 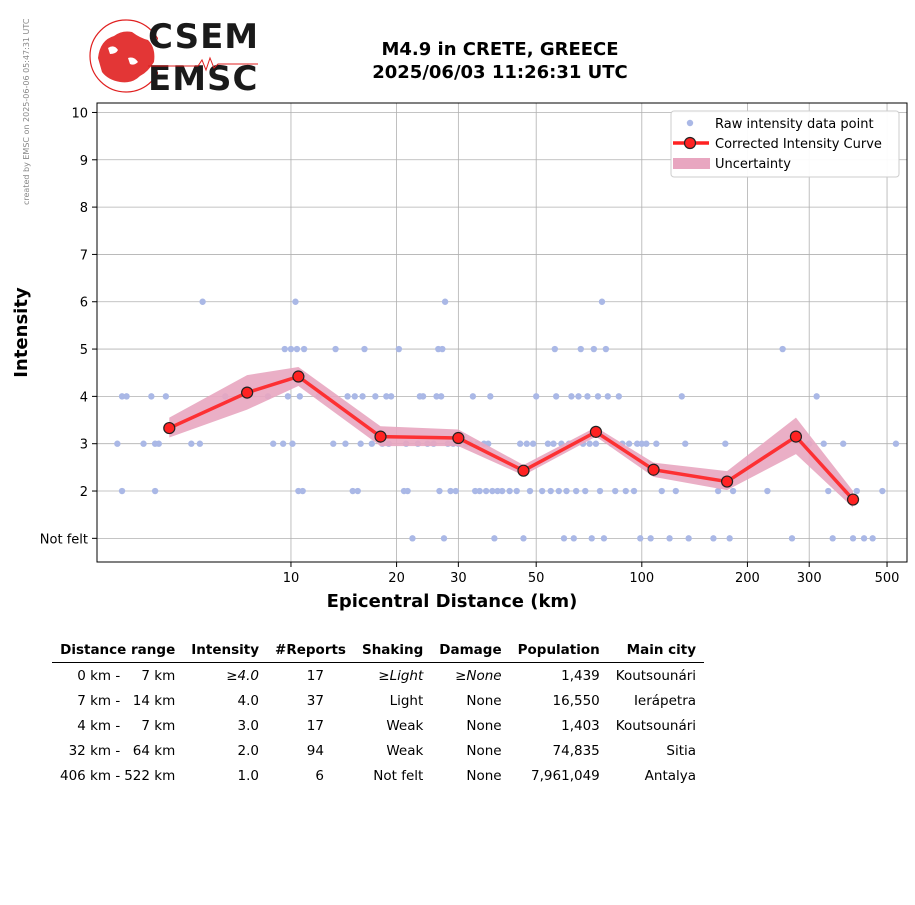 What do you see at coordinates (315, 750) in the screenshot?
I see `table-cell-reports: 94` at bounding box center [315, 750].